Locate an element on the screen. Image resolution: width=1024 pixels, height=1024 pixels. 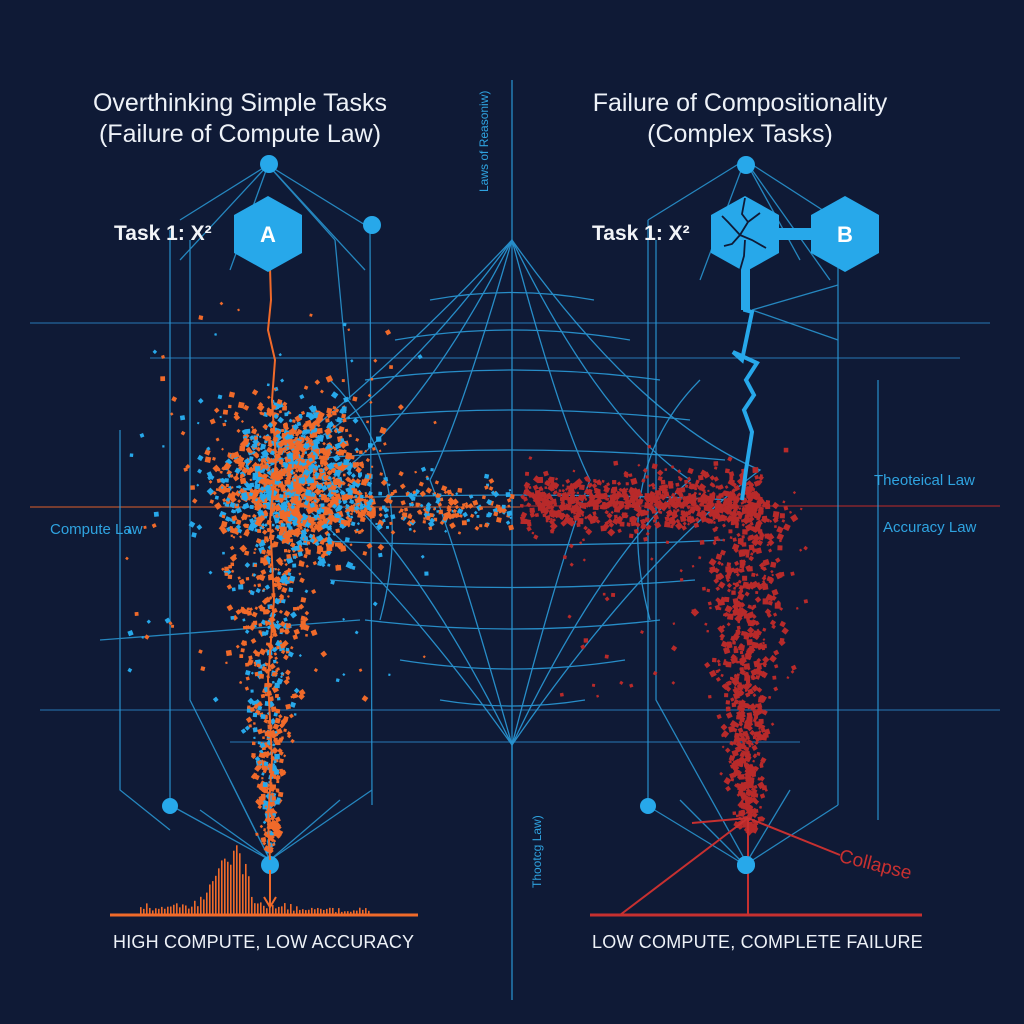
theoretical-law-vertical-label: Thootcg Law) is located at coordinates (537, 851).